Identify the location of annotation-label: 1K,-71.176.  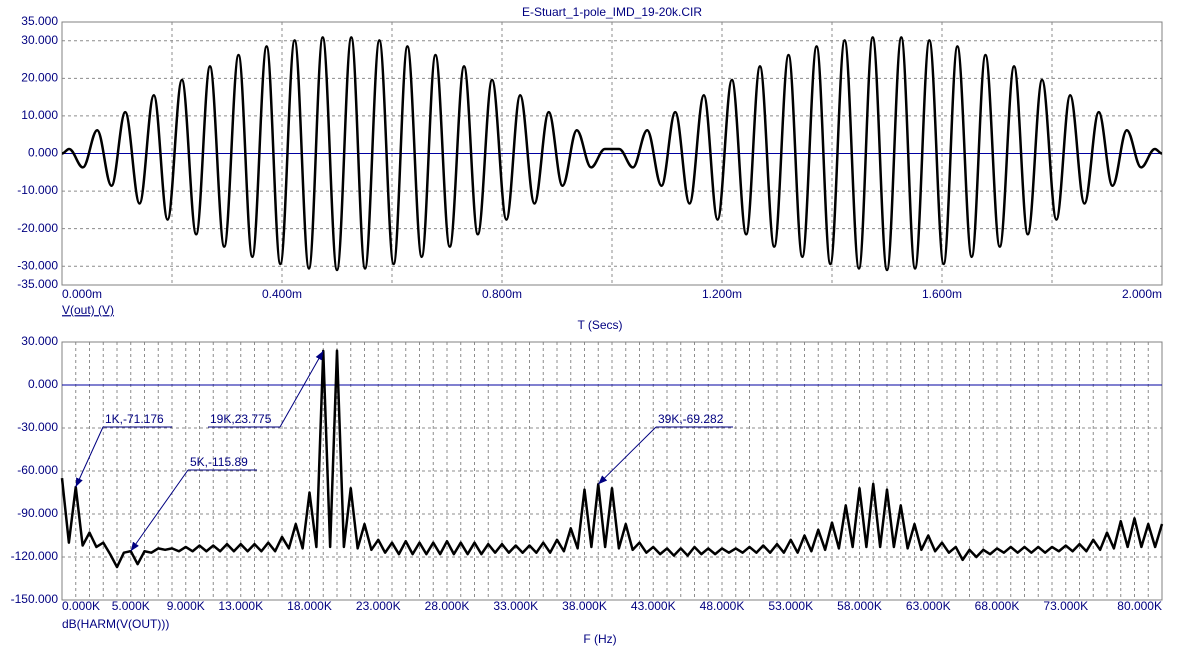
(134, 419).